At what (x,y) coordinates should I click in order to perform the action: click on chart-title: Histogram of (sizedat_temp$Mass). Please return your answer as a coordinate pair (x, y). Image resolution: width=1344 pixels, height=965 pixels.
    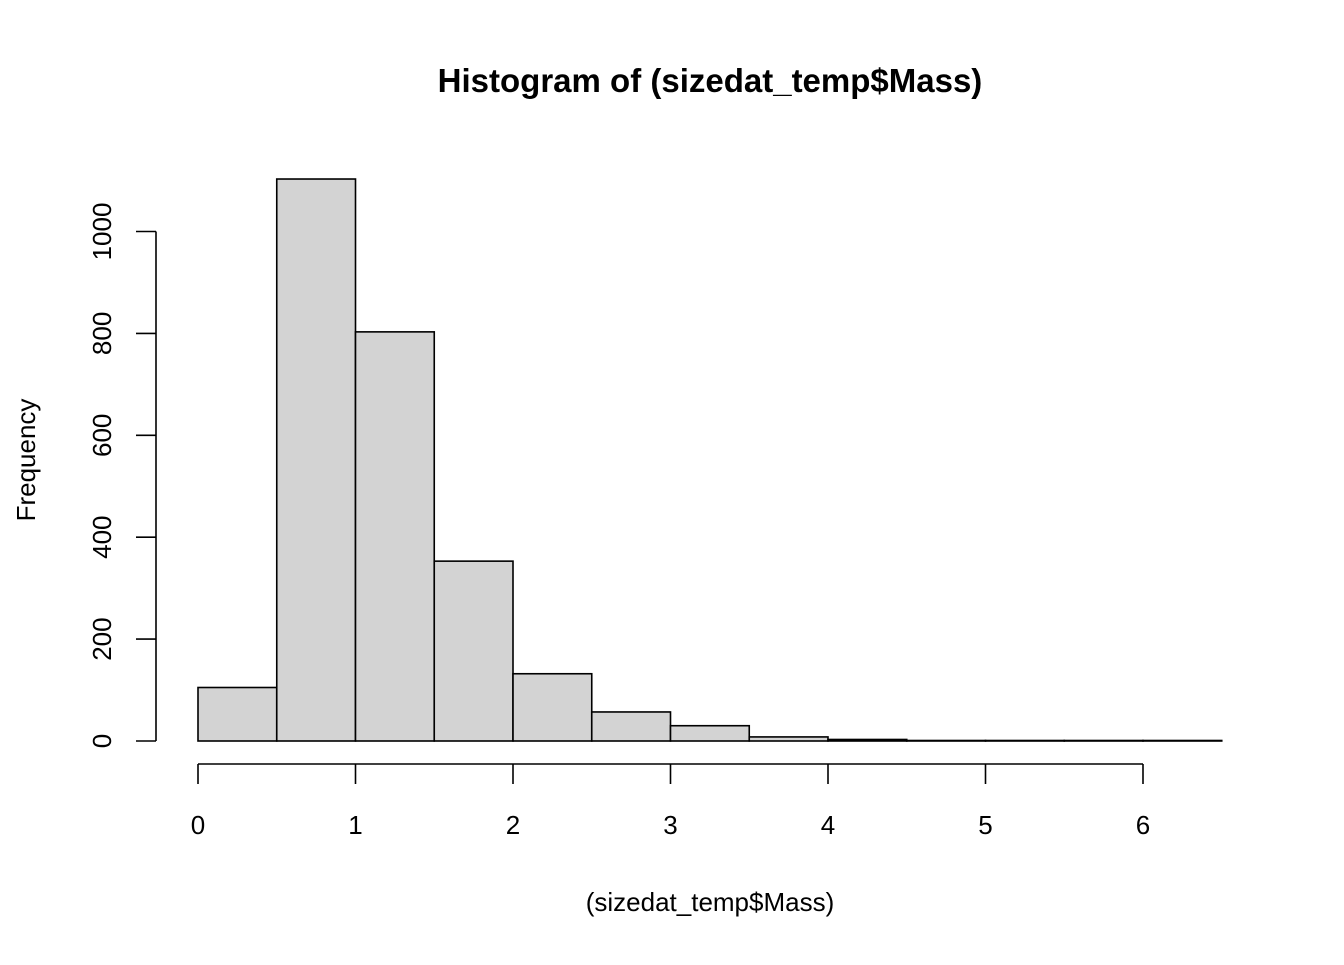
    Looking at the image, I should click on (710, 80).